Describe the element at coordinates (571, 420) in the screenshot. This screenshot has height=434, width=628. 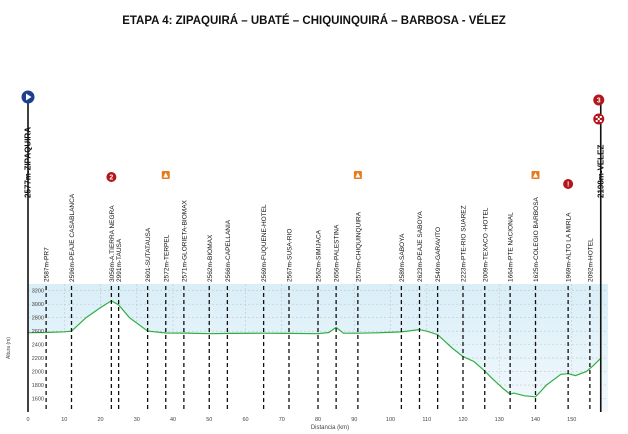
I see `x-tick-label: 150` at that location.